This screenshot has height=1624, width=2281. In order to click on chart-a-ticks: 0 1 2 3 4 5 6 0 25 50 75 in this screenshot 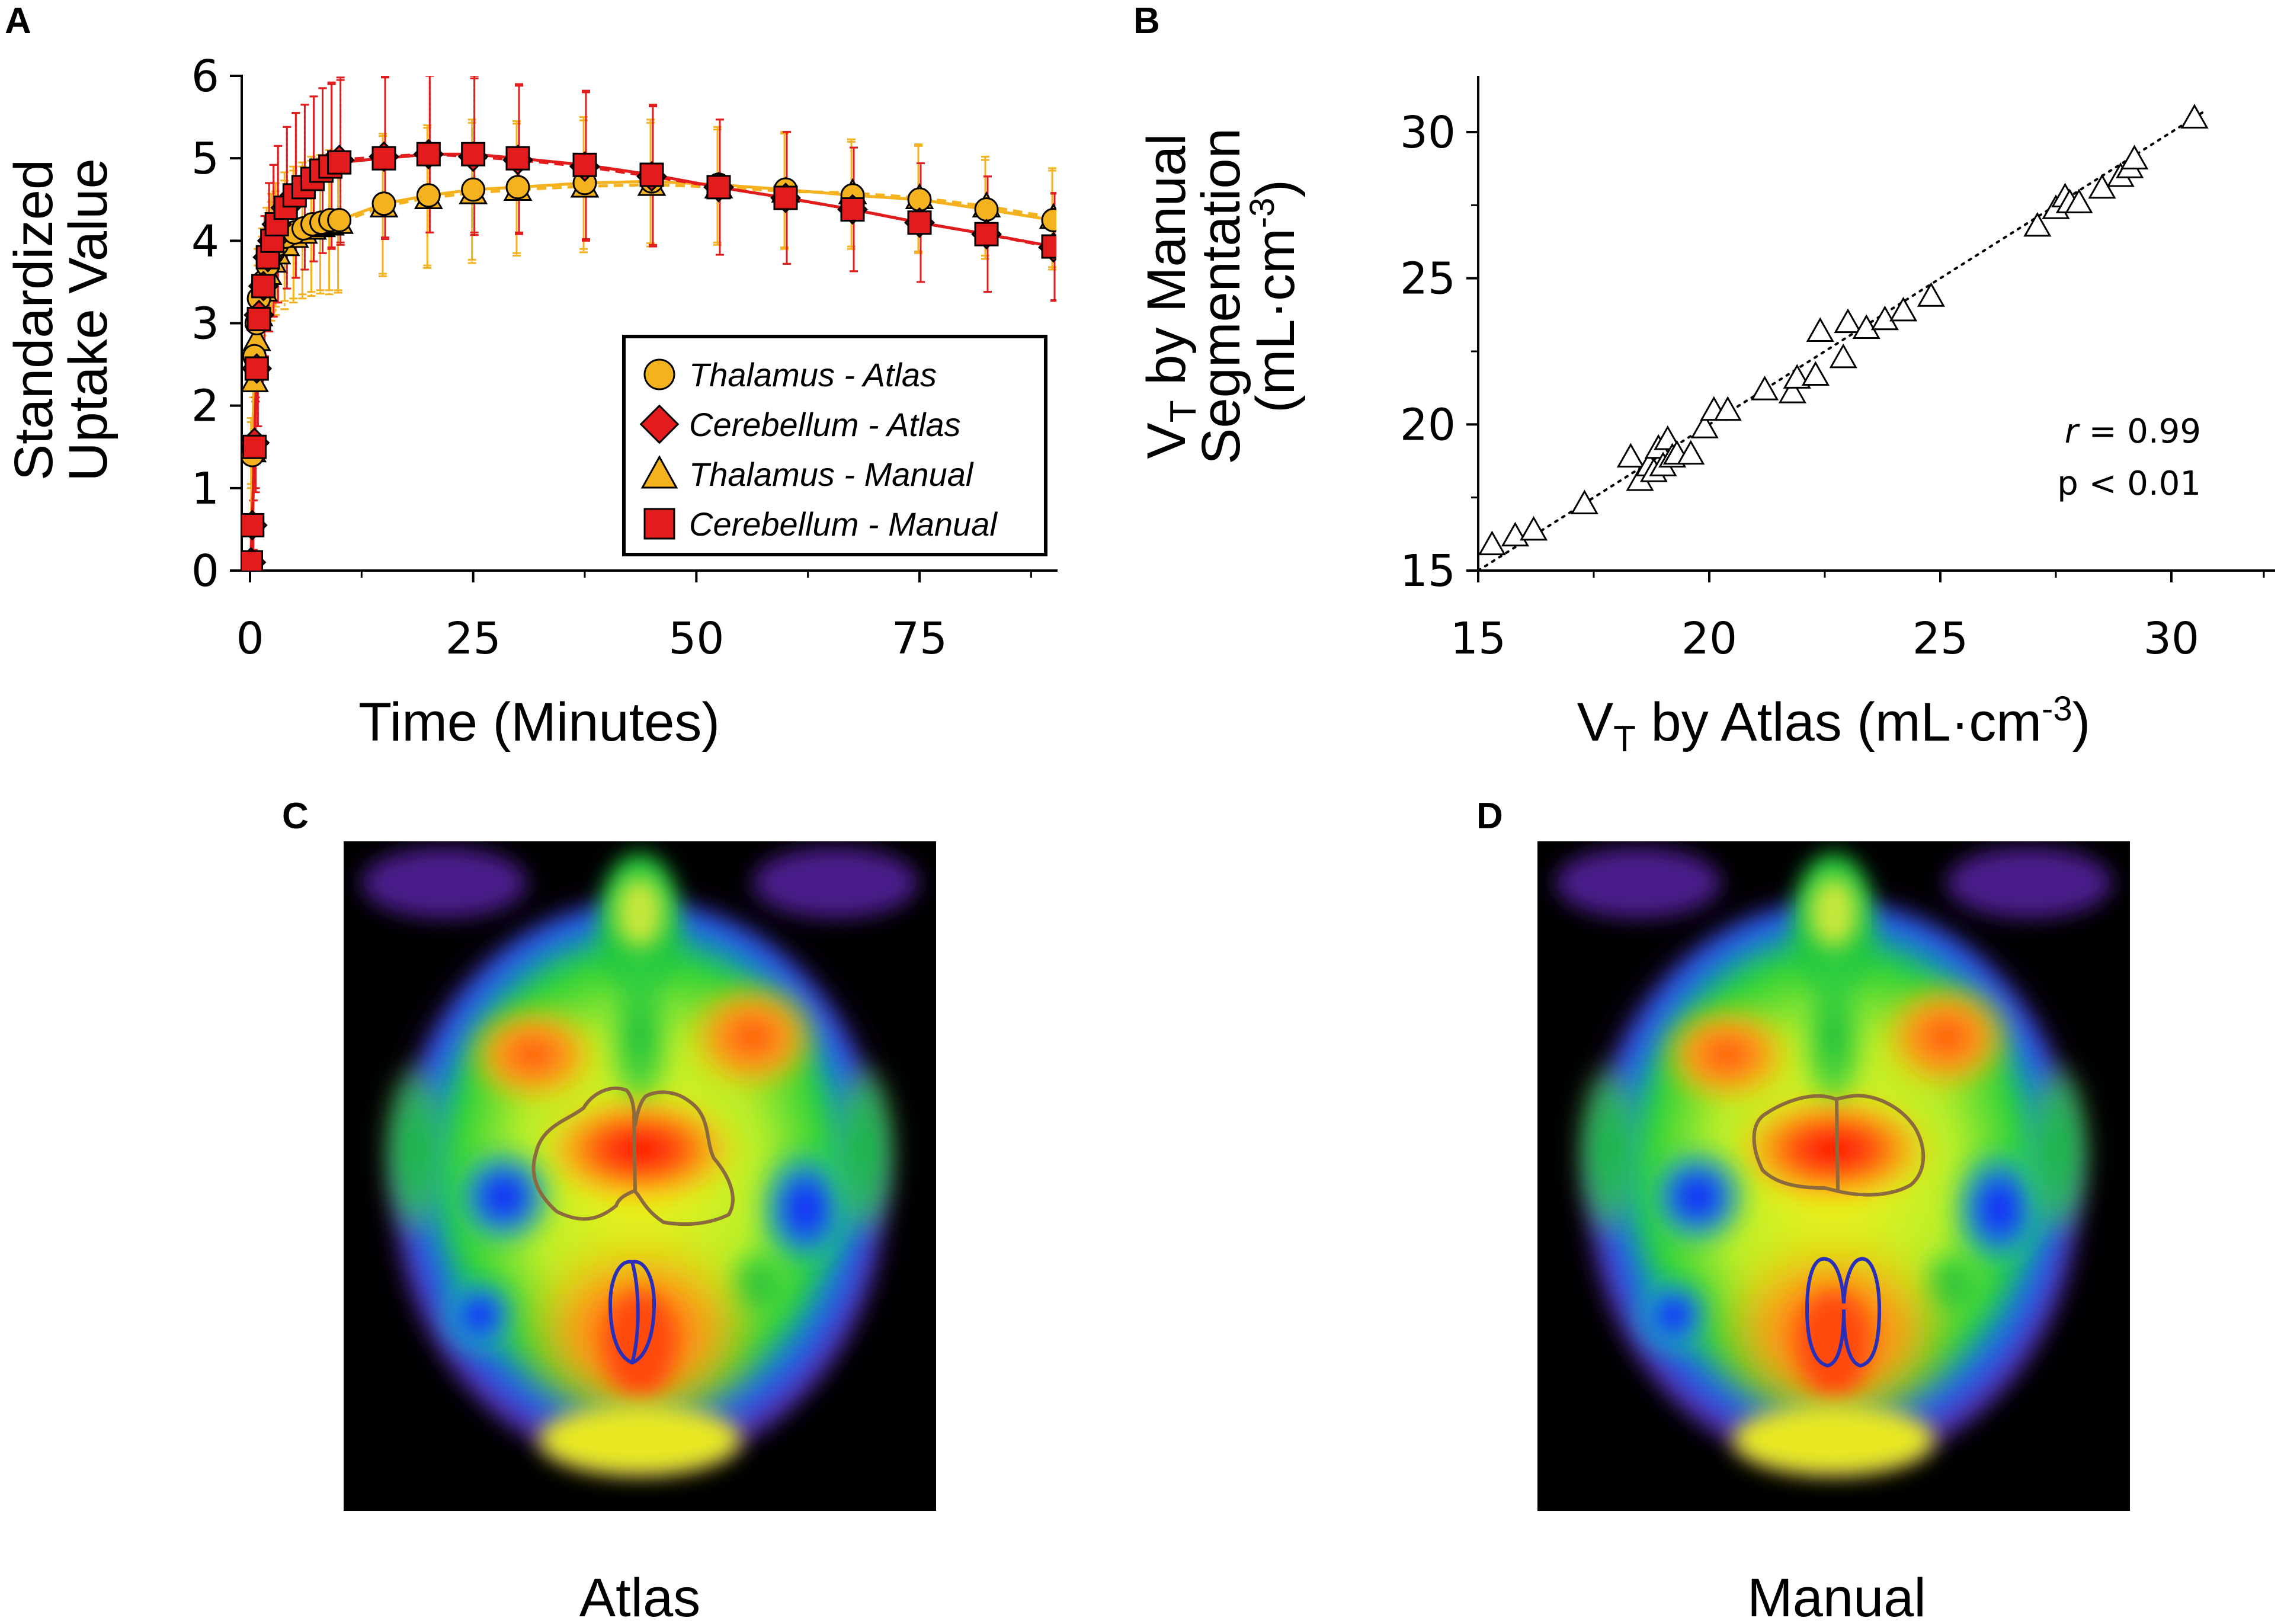, I will do `click(611, 357)`.